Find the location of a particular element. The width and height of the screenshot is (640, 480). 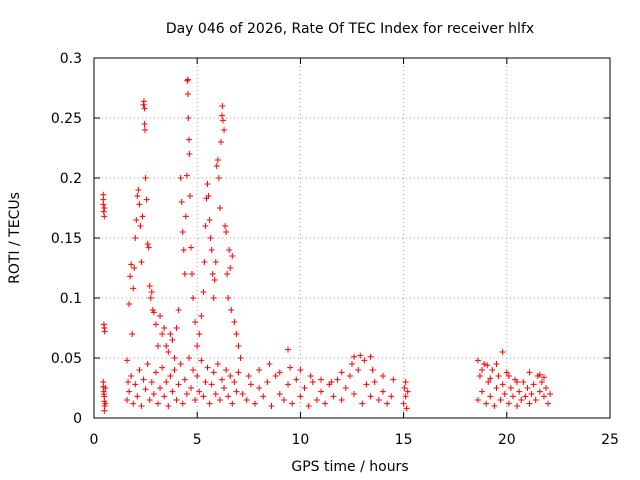

x-axis-label: GPS time / hours is located at coordinates (349, 467).